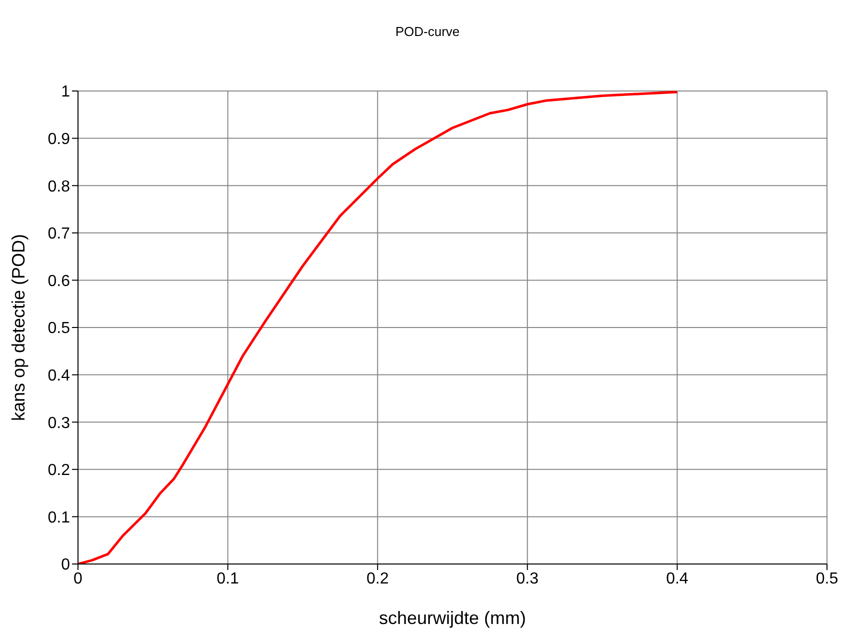 This screenshot has height=643, width=855. What do you see at coordinates (59, 471) in the screenshot?
I see `y-tick-label: 0.2` at bounding box center [59, 471].